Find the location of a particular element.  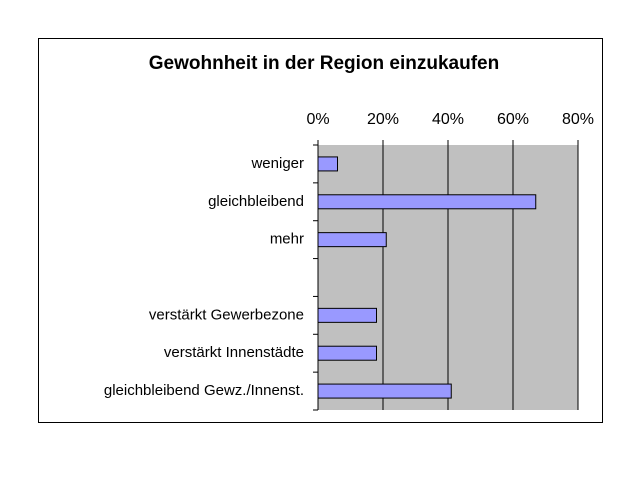

y-tick-label: verstärkt Gewerbezone is located at coordinates (226, 314).